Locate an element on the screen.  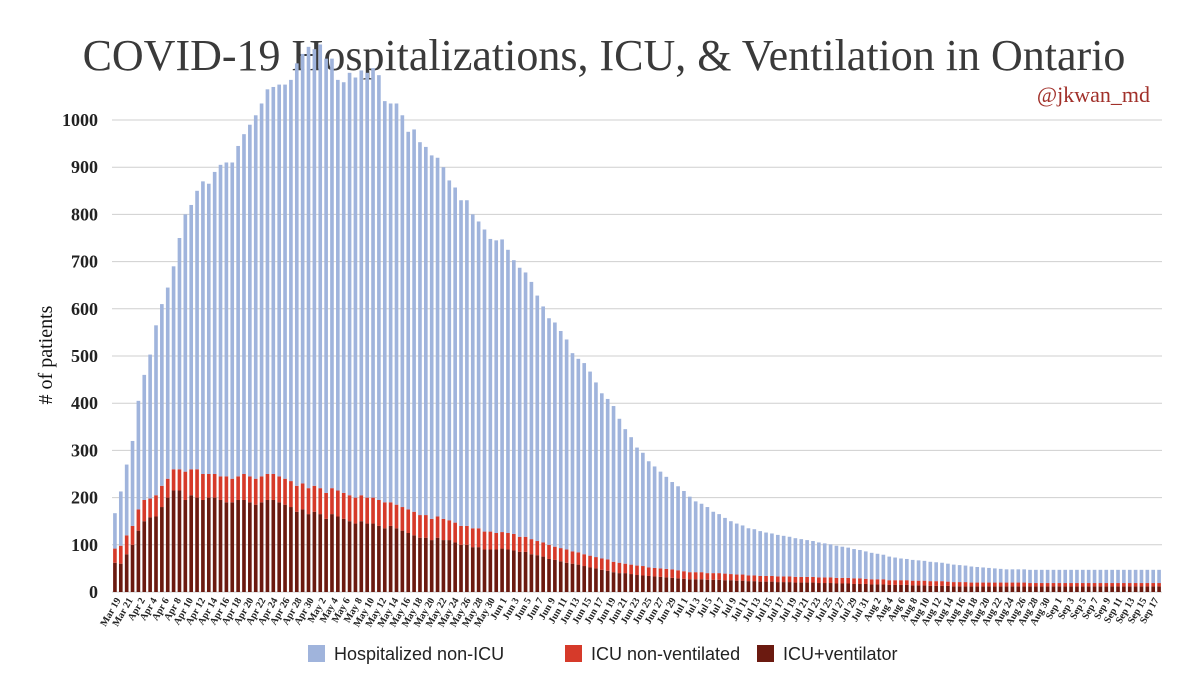
y-tick-label: 700 is located at coordinates (84, 262).